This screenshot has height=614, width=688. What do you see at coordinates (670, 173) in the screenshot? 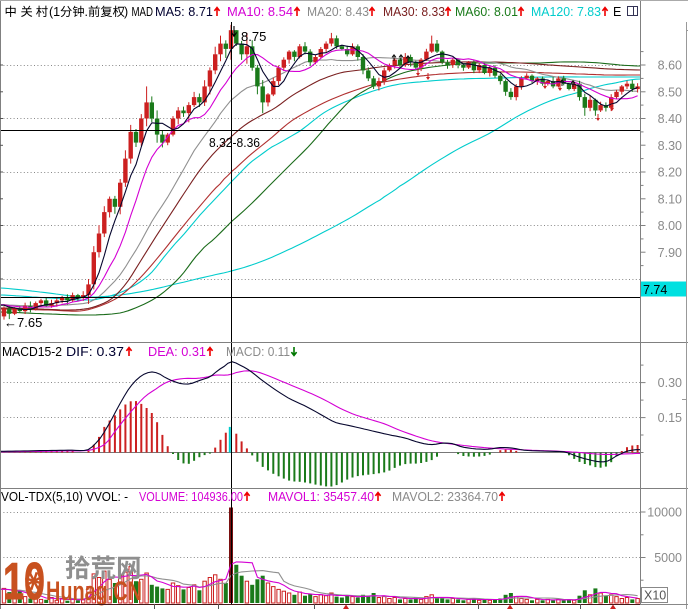
I see `svg-text: 8.20` at bounding box center [670, 173].